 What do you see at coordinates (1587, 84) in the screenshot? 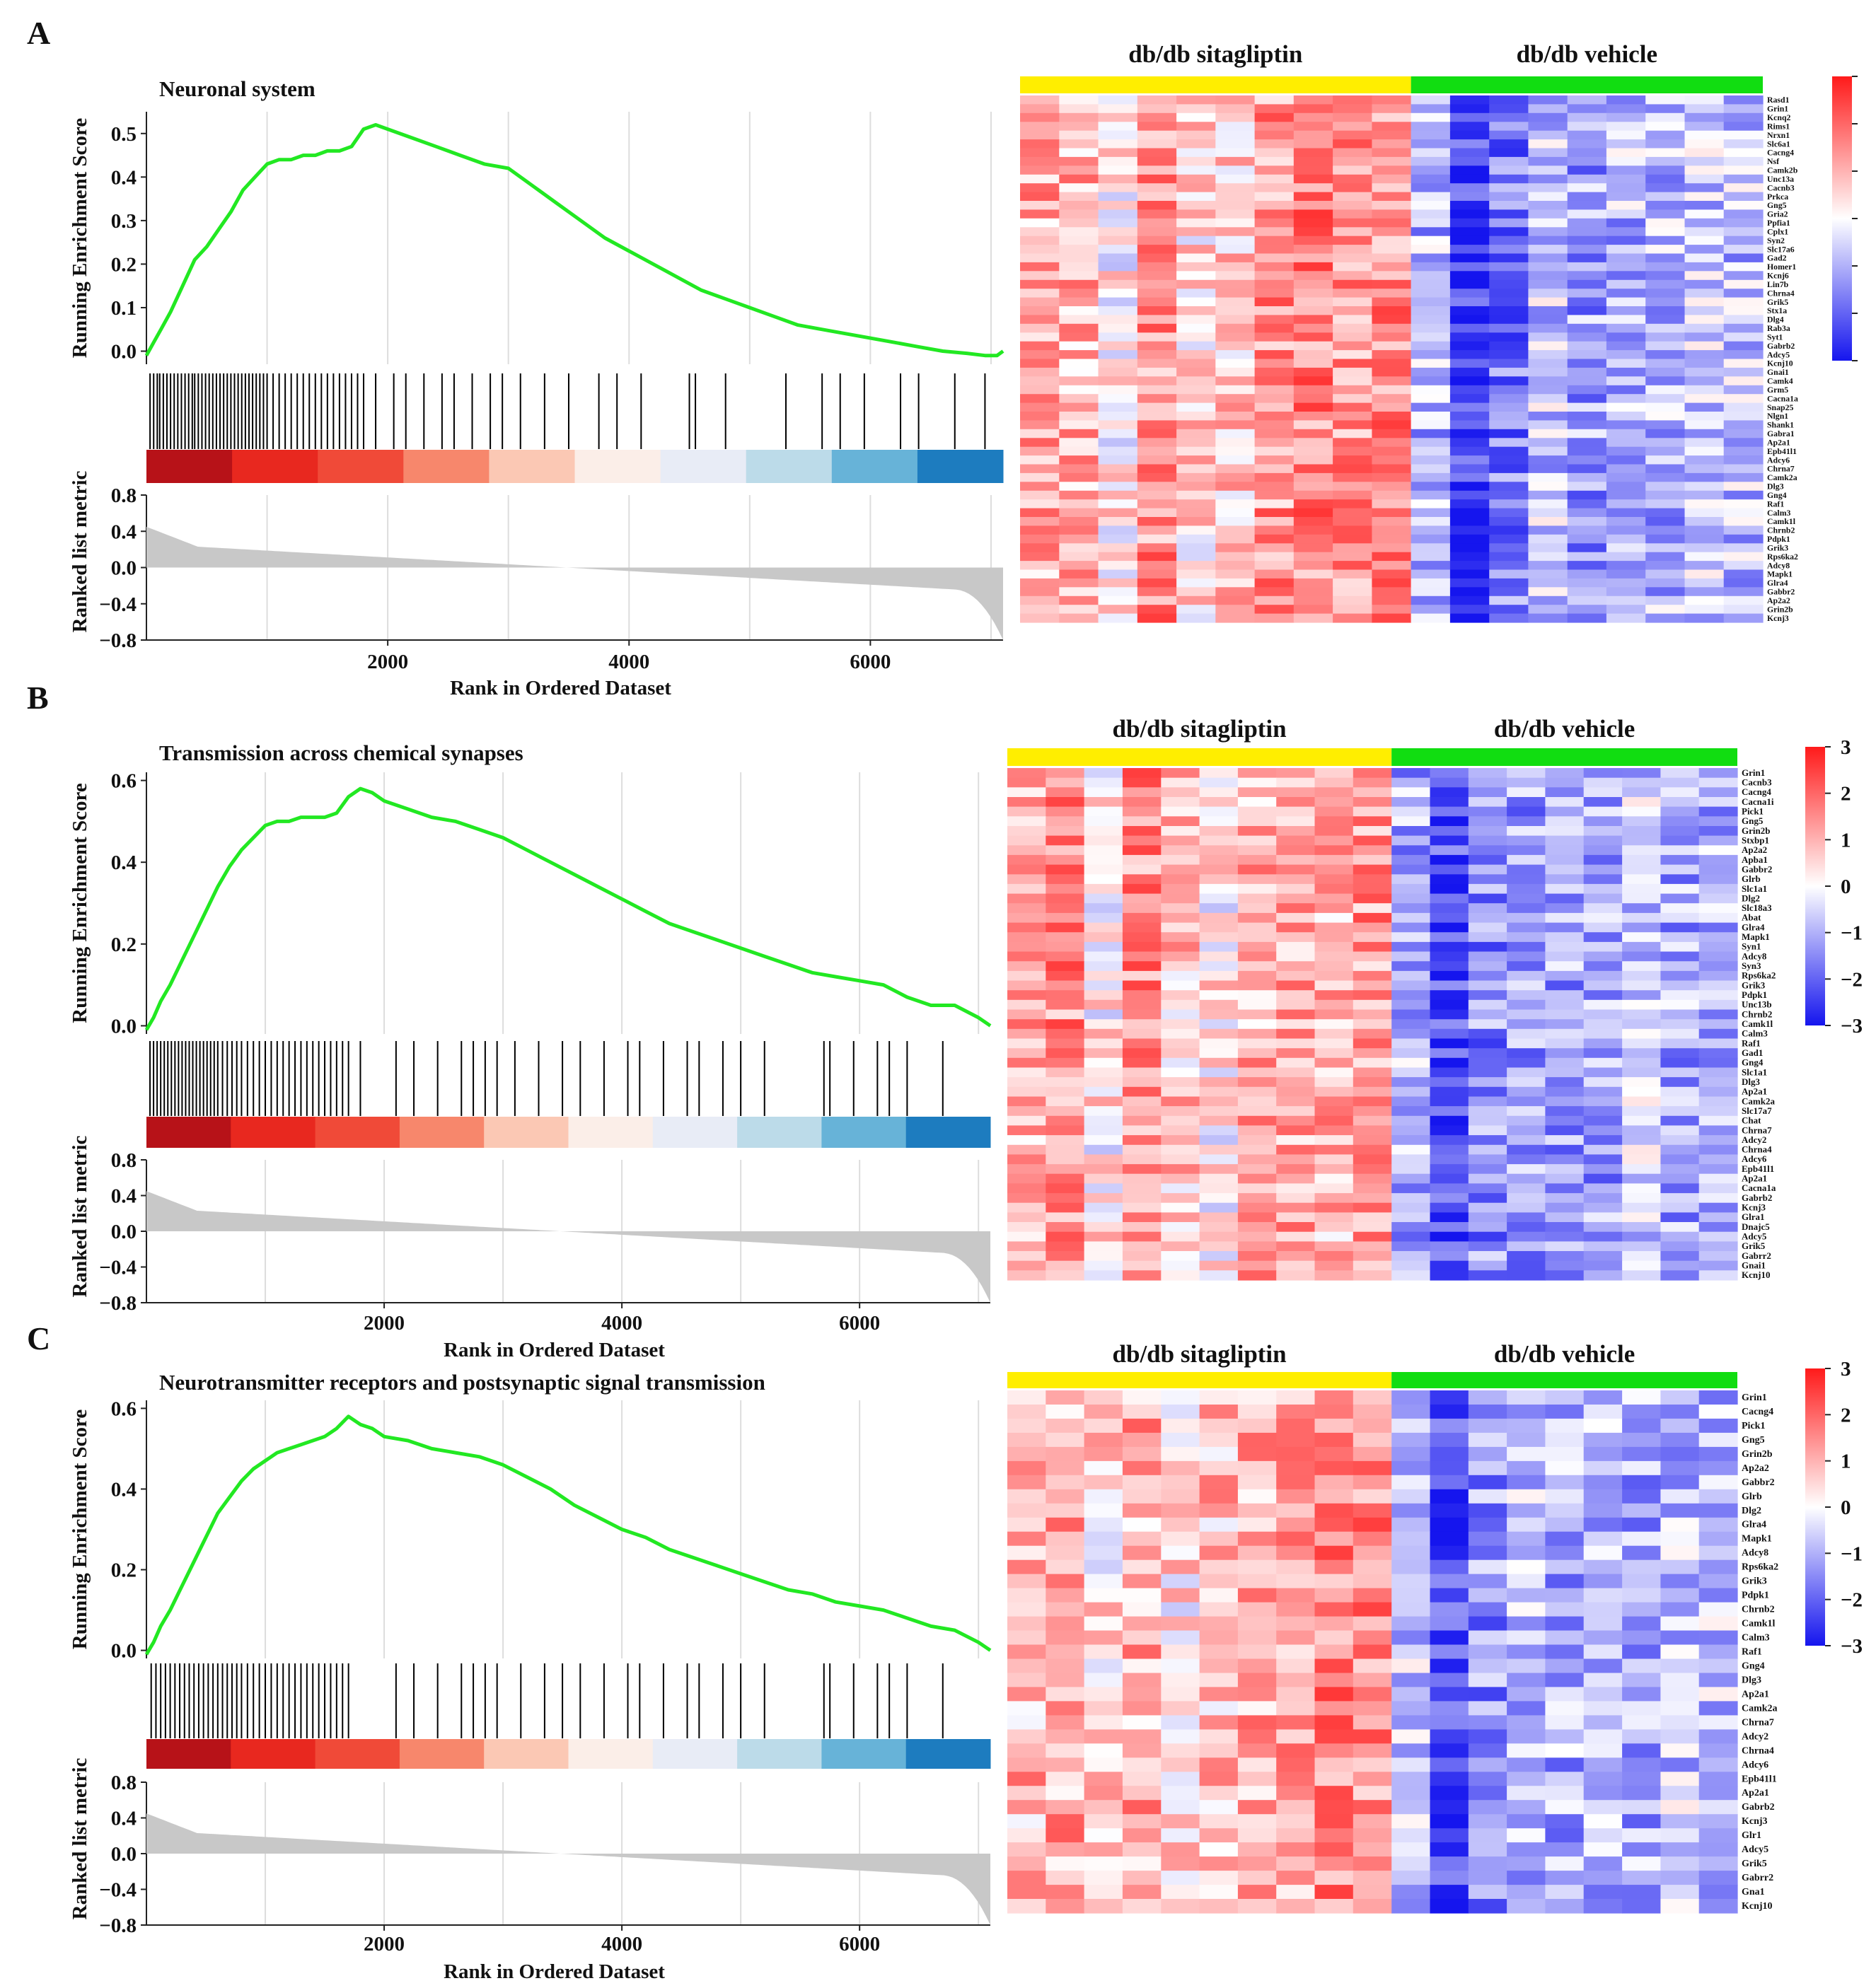
I see `group-bar-vehicle` at bounding box center [1587, 84].